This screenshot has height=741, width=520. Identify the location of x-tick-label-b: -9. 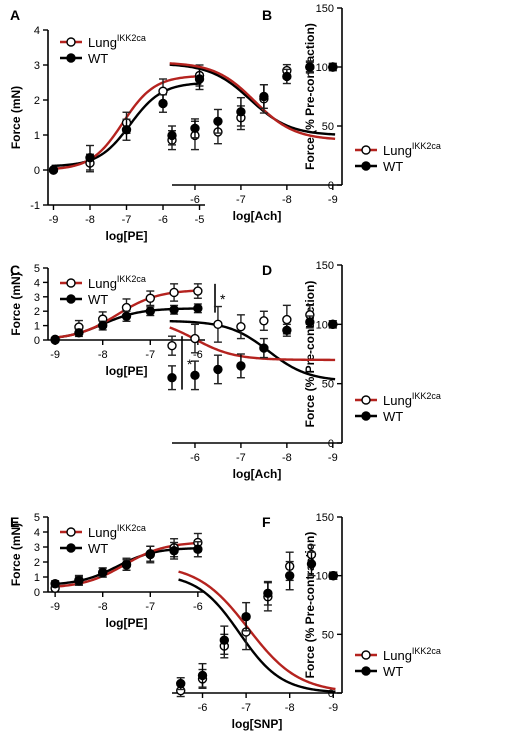
(333, 200).